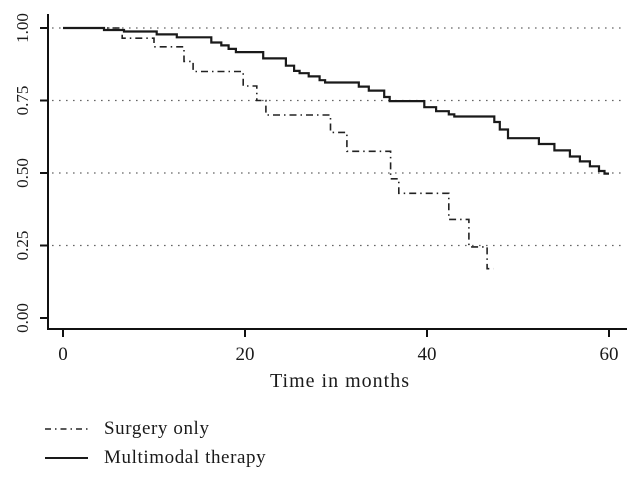 The height and width of the screenshot is (483, 632). What do you see at coordinates (157, 428) in the screenshot?
I see `legend-label-surgery-only: Surgery only` at bounding box center [157, 428].